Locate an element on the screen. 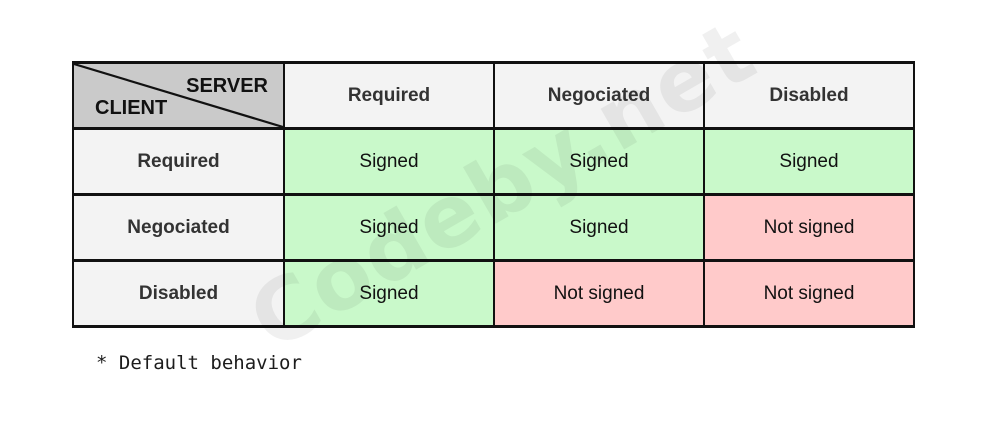  client-row-label-required: Required is located at coordinates (178, 161).